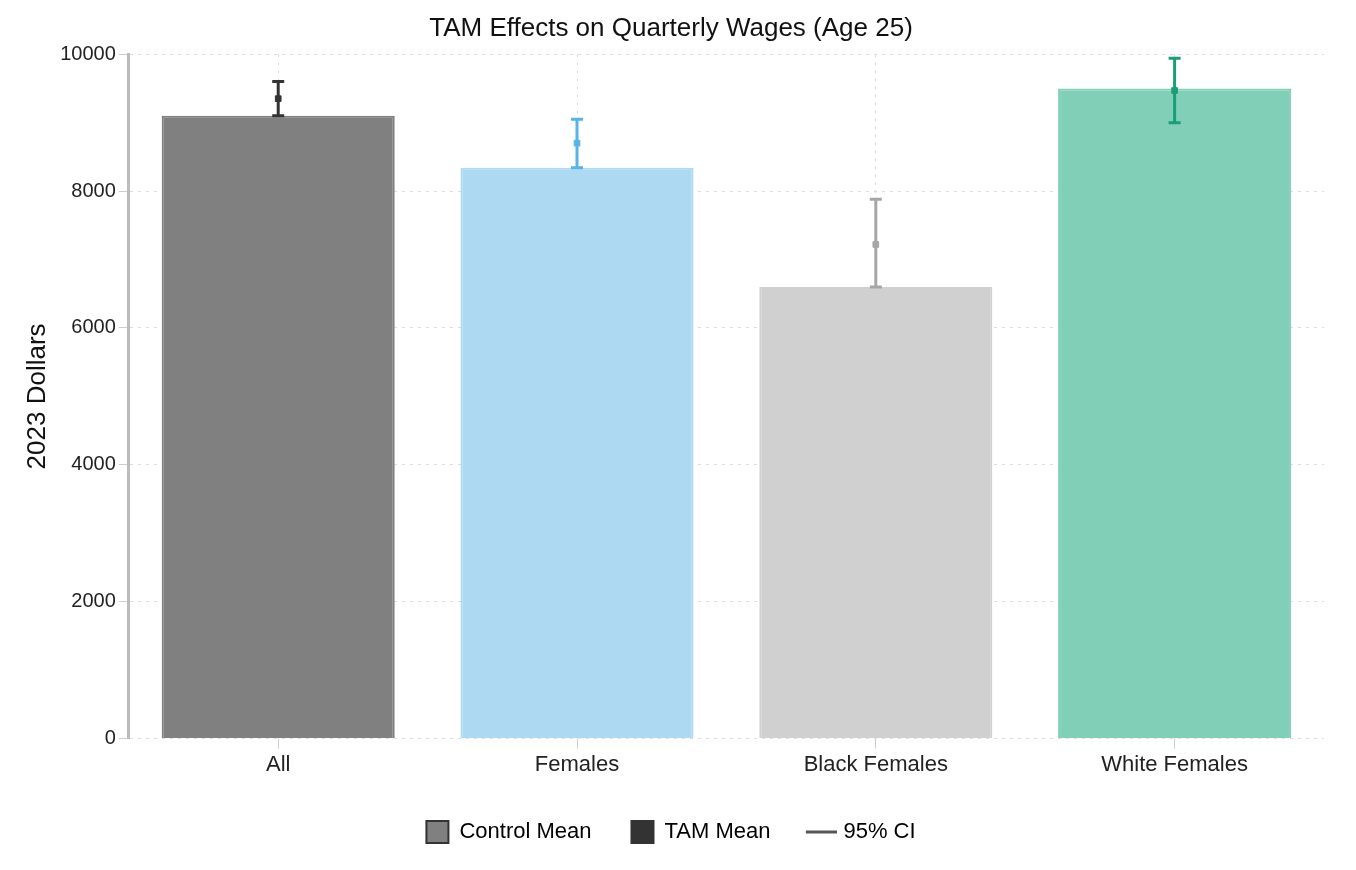 Image resolution: width=1356 pixels, height=870 pixels. What do you see at coordinates (875, 763) in the screenshot?
I see `x-tick-label: Black Females` at bounding box center [875, 763].